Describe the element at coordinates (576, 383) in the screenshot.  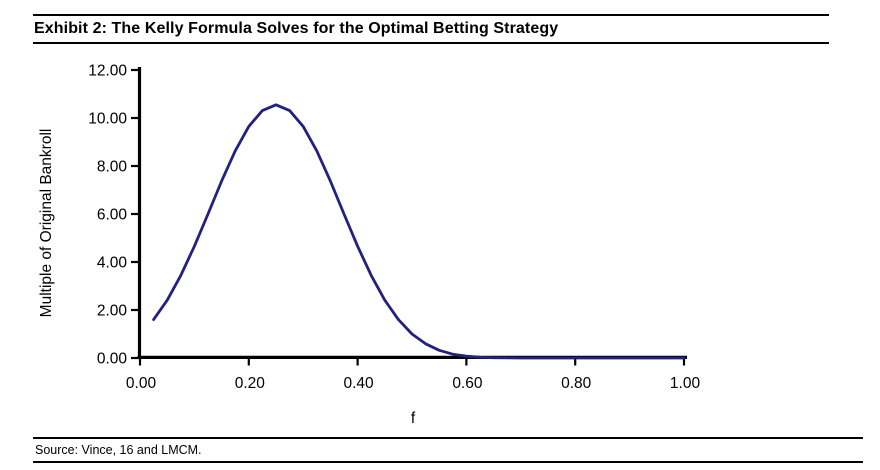
I see `x-tick-label: 0.80` at that location.